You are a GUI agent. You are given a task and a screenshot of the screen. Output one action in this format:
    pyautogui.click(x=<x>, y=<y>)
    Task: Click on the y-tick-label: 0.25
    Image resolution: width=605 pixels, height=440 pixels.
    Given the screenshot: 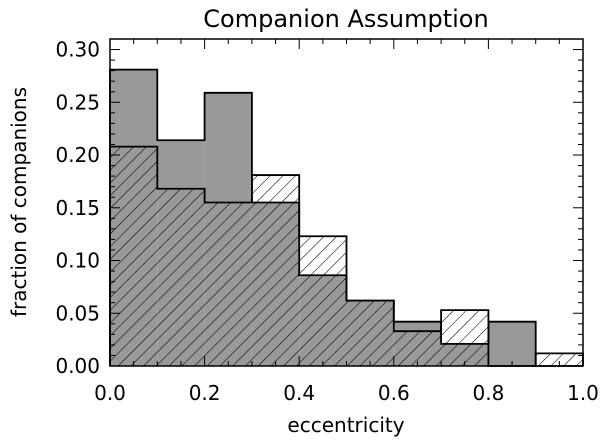 What is the action you would take?
    pyautogui.click(x=77, y=102)
    